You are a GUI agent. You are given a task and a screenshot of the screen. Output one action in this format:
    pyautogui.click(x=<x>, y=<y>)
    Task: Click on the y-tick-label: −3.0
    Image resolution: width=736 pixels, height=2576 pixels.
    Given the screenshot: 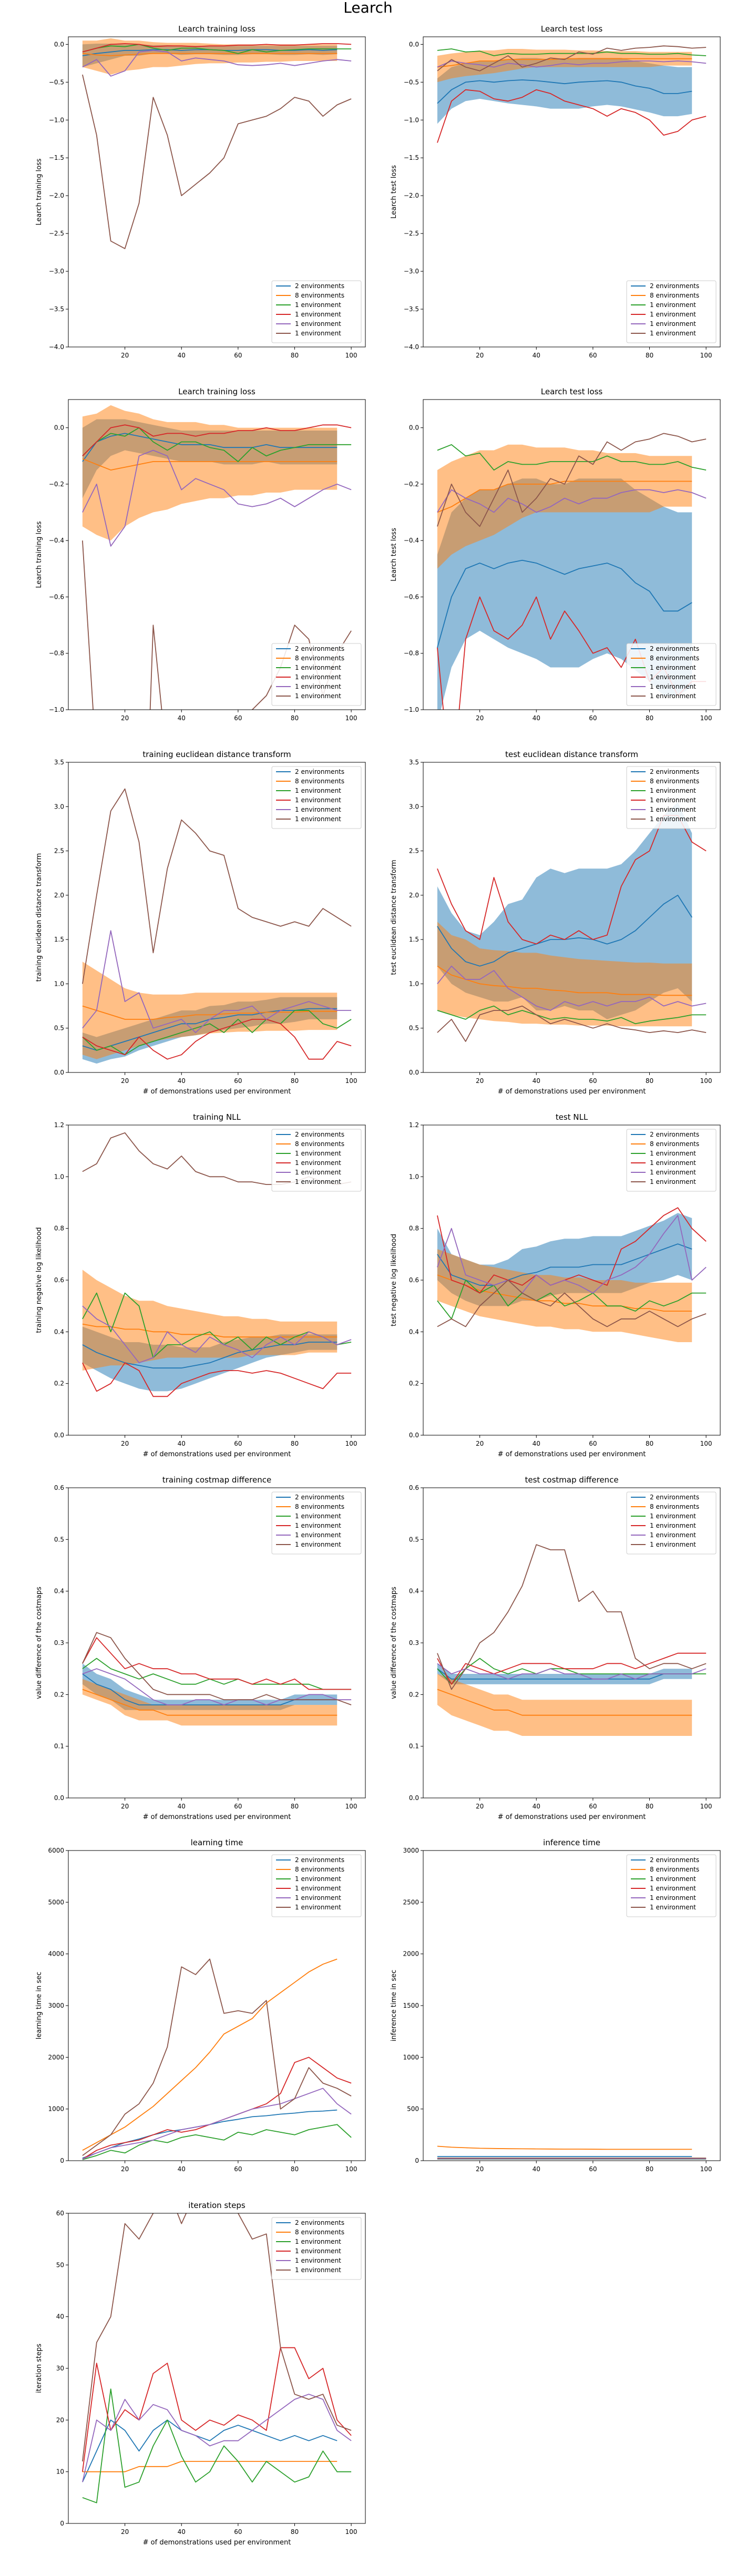 What is the action you would take?
    pyautogui.click(x=56, y=271)
    